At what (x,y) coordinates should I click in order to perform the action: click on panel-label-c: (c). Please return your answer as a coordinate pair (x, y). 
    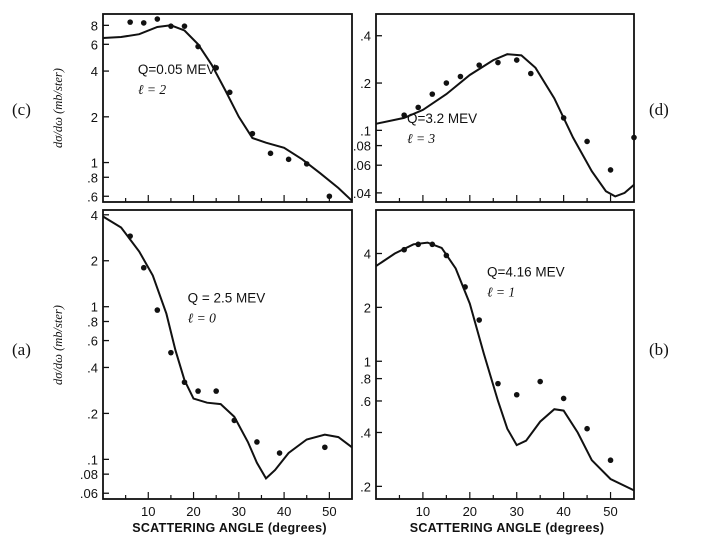
    Looking at the image, I should click on (21, 109).